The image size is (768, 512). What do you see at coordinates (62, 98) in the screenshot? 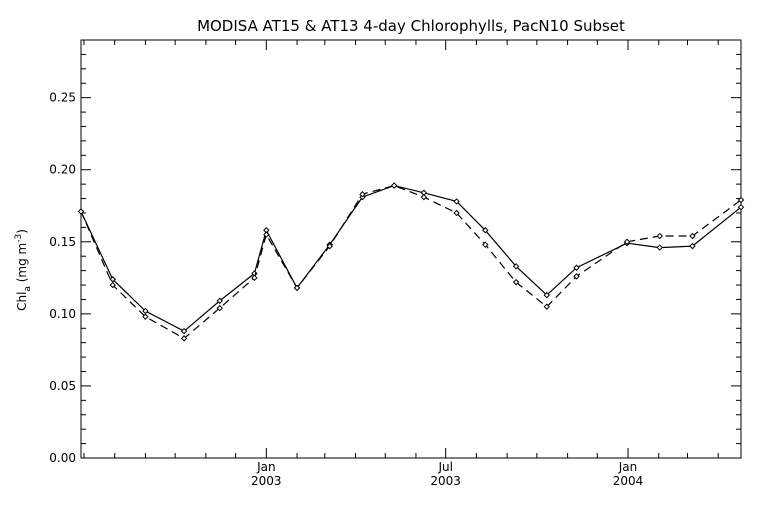
I see `y-tick-label: 0.25` at bounding box center [62, 98].